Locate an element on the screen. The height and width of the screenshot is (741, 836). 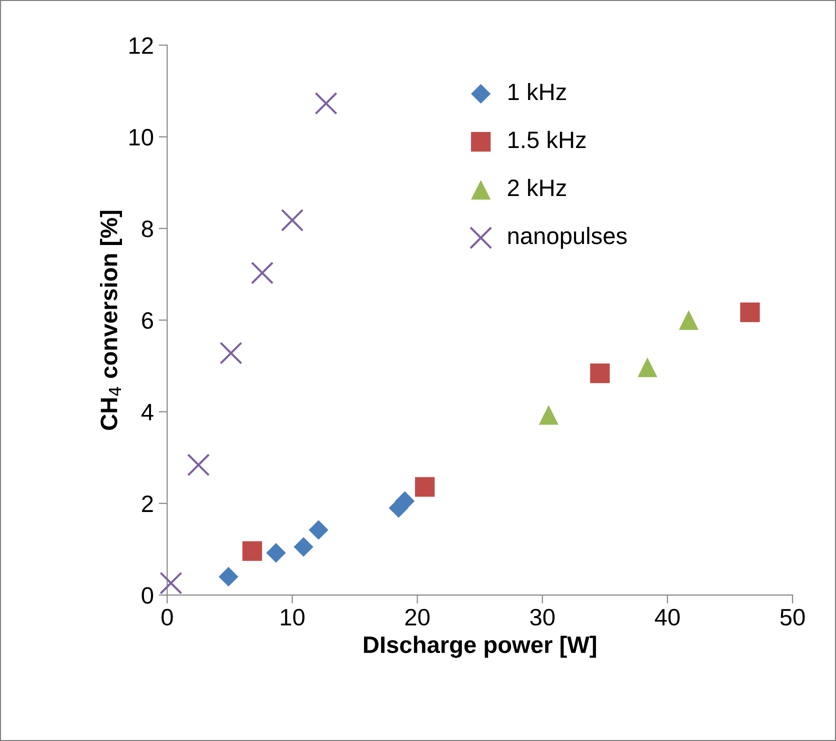
x-tick-label: 50 is located at coordinates (792, 617).